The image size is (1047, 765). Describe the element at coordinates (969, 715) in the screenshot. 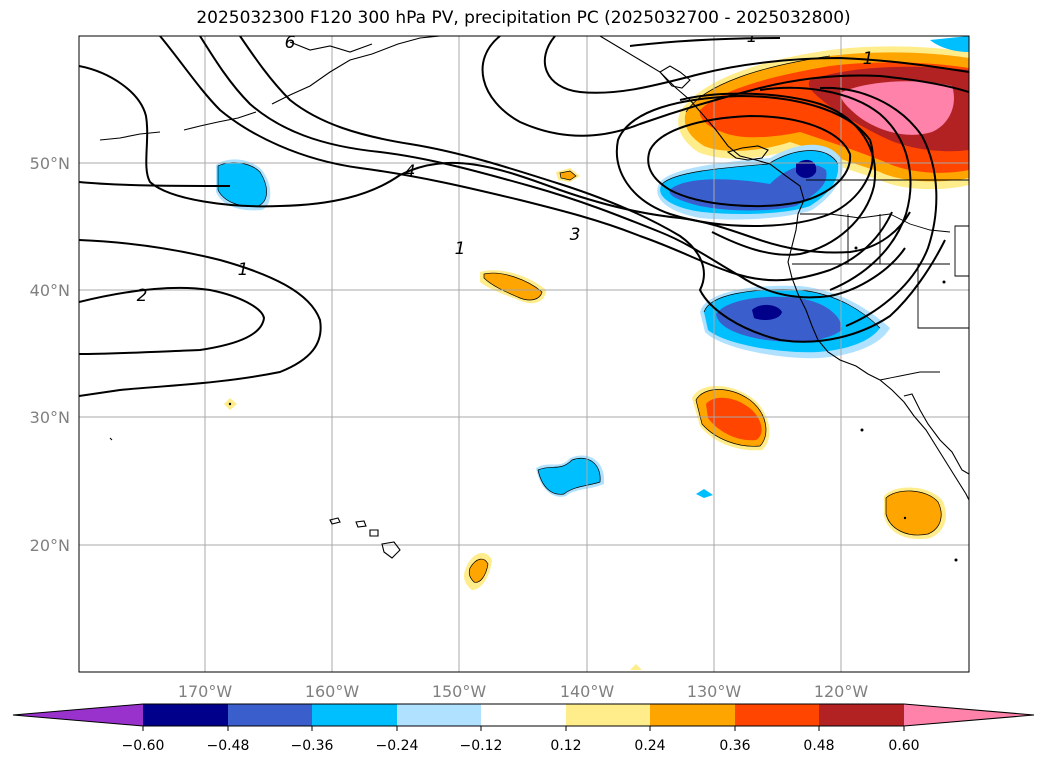

I see `colorbar-extend-max` at that location.